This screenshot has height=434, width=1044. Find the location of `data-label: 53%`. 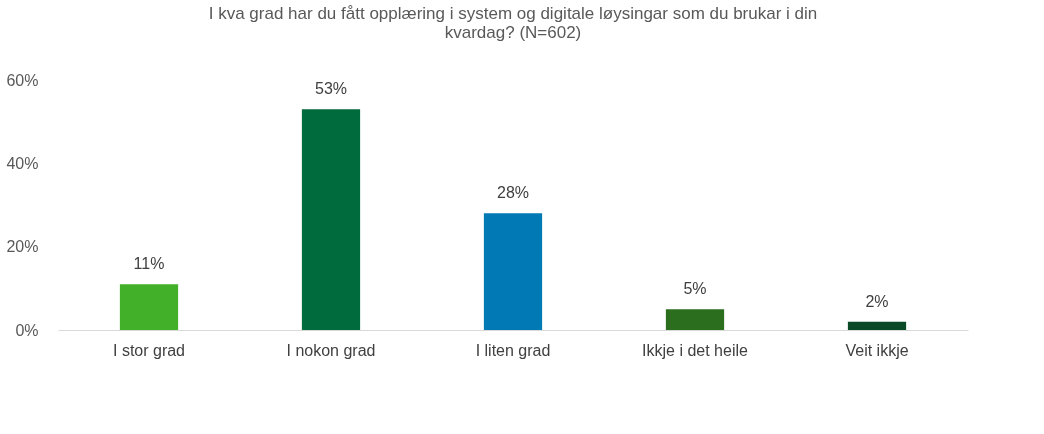

data-label: 53% is located at coordinates (331, 89).